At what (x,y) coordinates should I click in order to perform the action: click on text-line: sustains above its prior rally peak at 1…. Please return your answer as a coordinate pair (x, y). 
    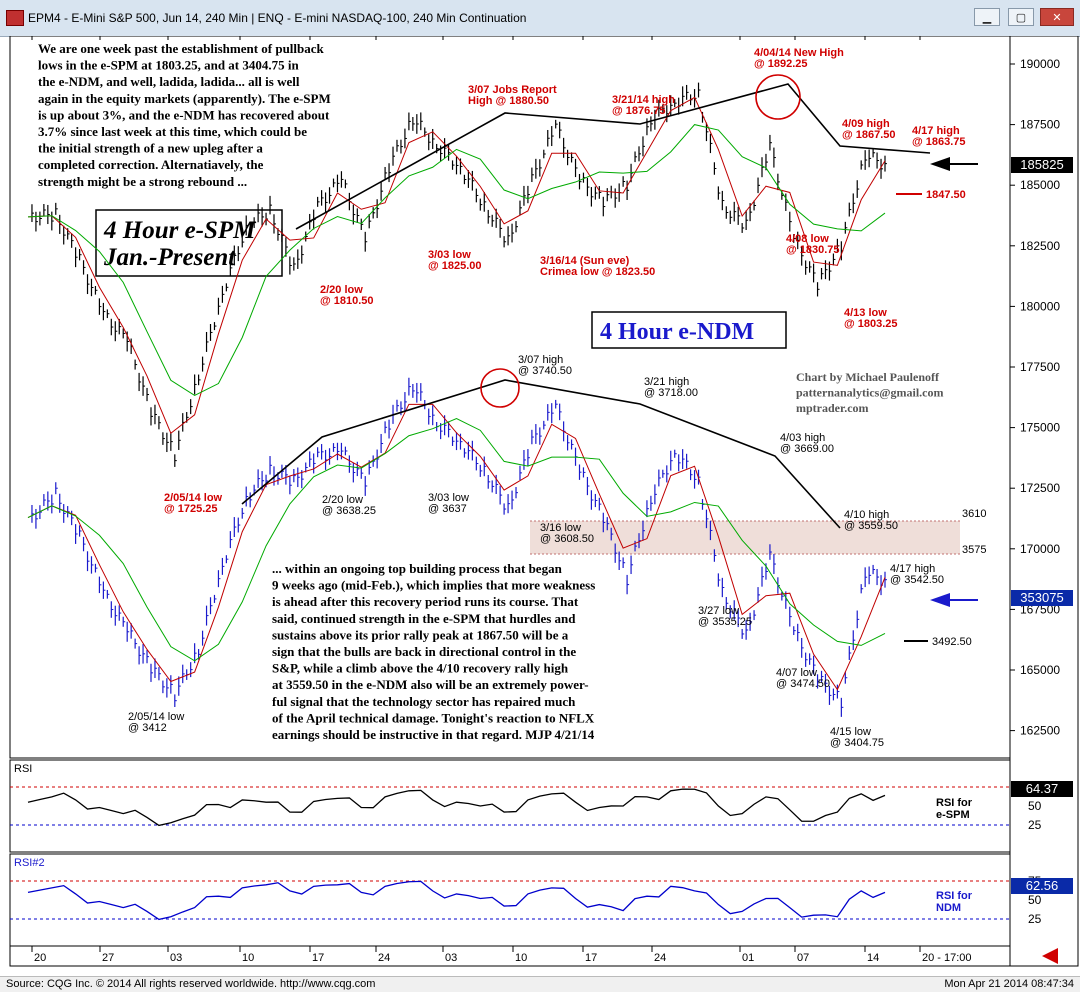
    Looking at the image, I should click on (420, 634).